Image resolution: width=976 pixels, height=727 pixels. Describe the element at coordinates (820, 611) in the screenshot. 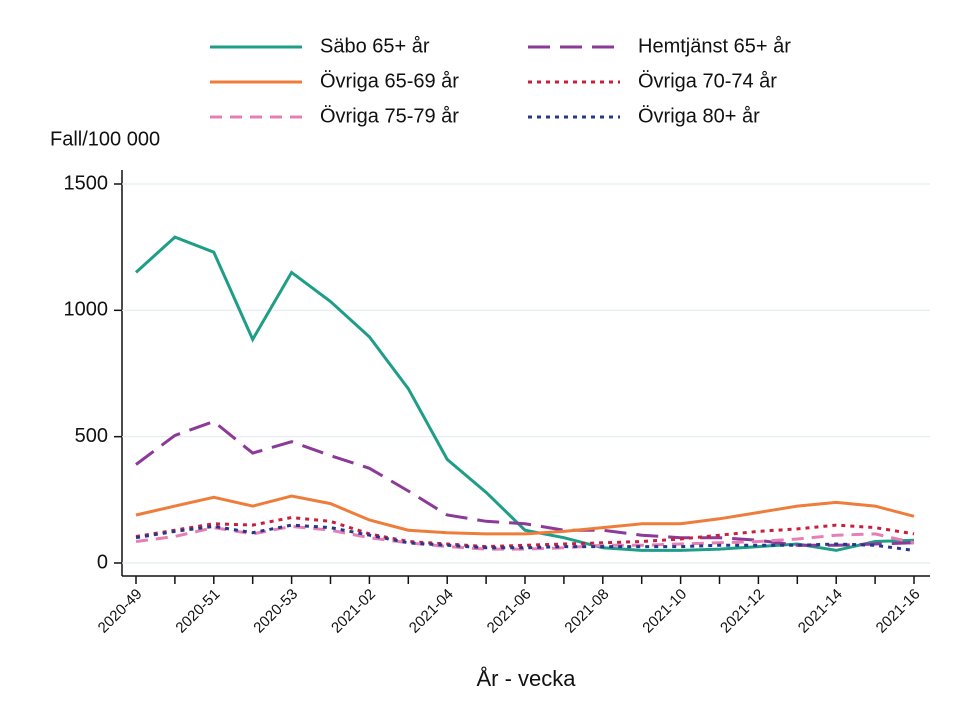

I see `x-tick-label: 2021-14` at that location.